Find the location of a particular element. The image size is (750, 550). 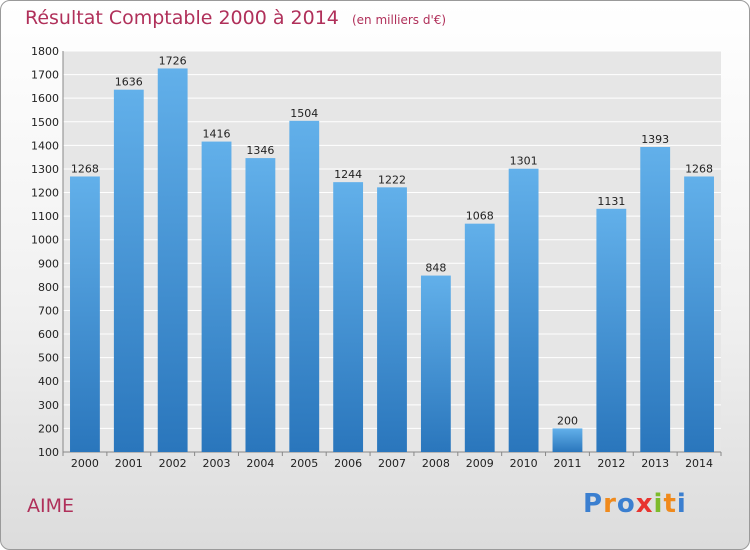

x-tick-label: 2003 is located at coordinates (217, 463).